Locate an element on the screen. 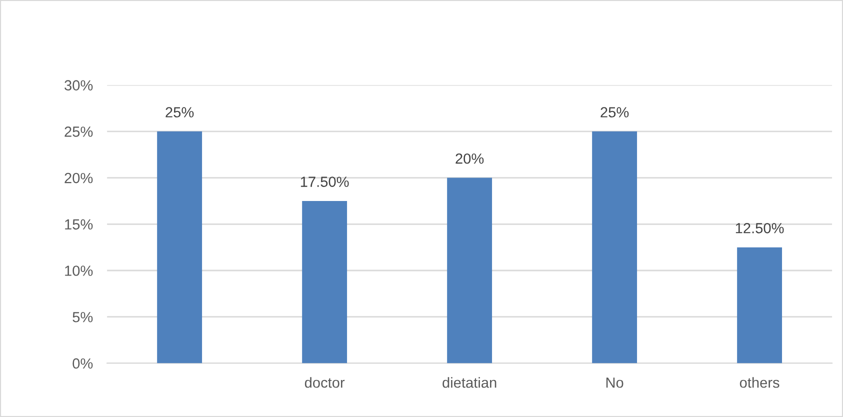  x-tick-label: doctor is located at coordinates (324, 382).